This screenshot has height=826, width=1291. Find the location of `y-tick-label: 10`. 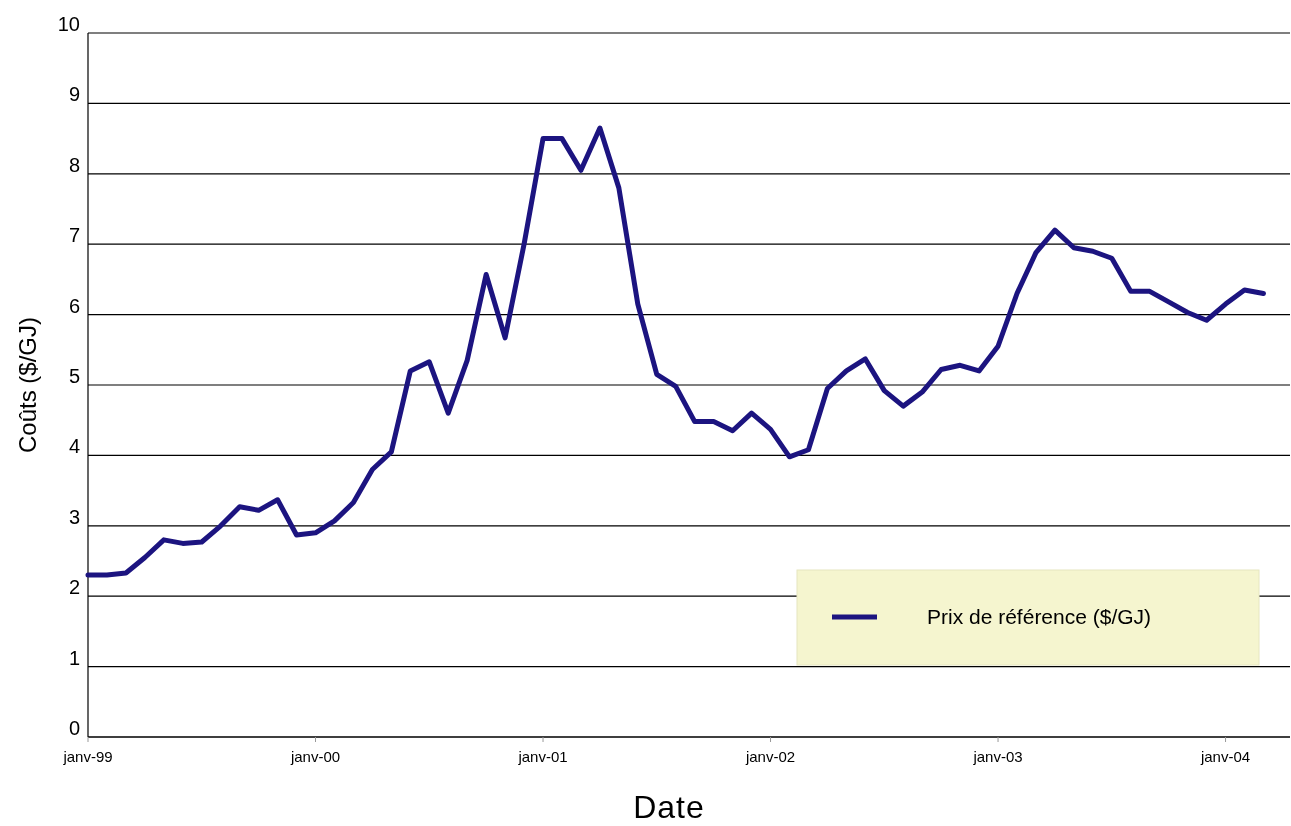

y-tick-label: 10 is located at coordinates (68, 24).